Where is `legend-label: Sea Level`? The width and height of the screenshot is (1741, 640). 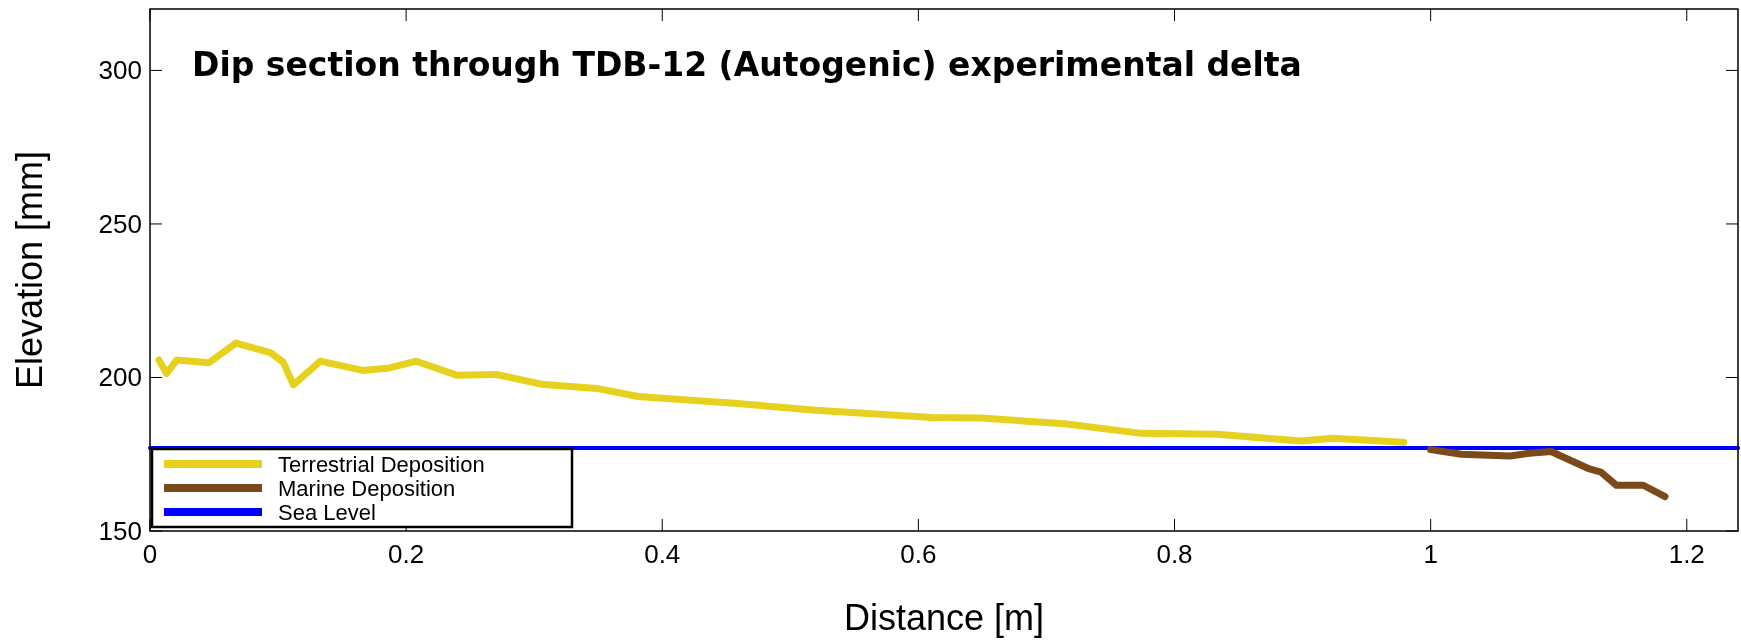
legend-label: Sea Level is located at coordinates (327, 512).